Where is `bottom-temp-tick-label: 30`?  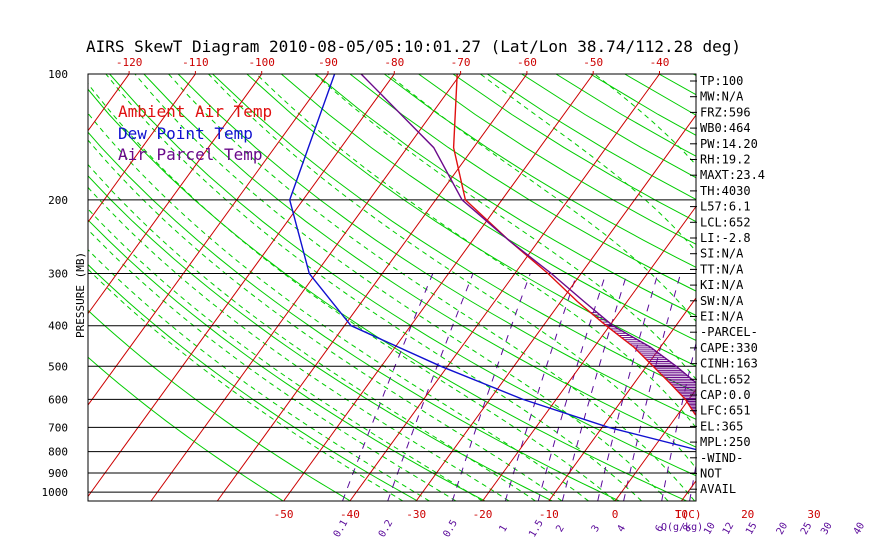 bottom-temp-tick-label: 30 is located at coordinates (813, 514).